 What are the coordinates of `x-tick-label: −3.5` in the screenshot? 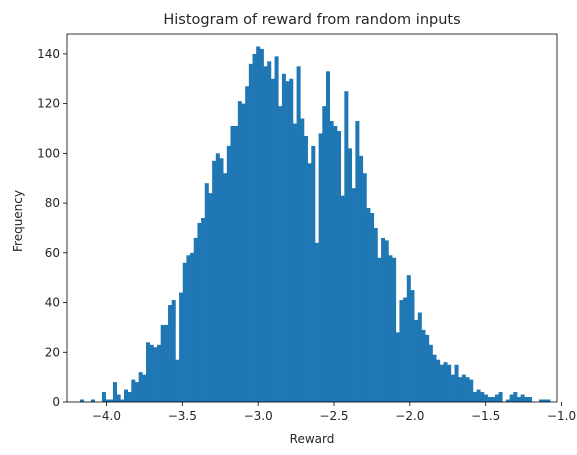 It's located at (182, 416).